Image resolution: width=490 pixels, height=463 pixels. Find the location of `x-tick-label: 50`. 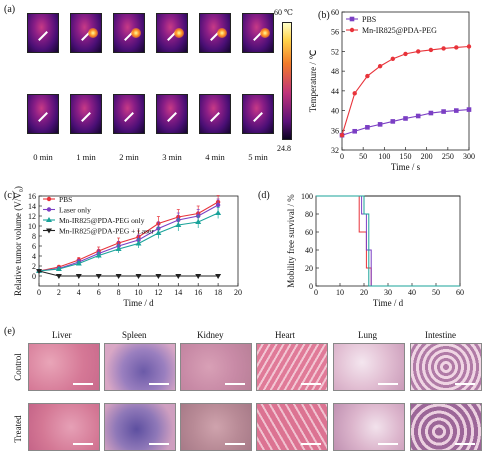

x-tick-label: 50 is located at coordinates (363, 156).